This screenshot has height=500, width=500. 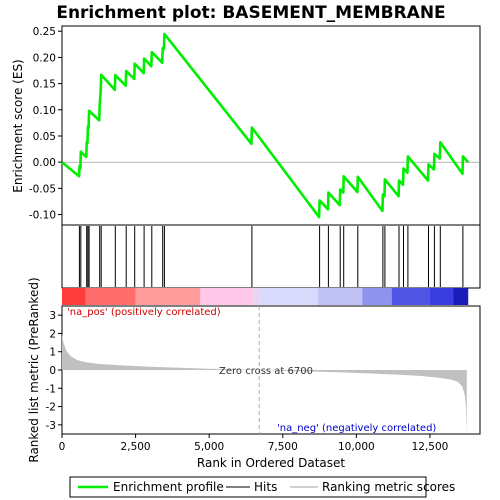 I want to click on metric-y-axis: 3 2 1 0 -1 -2 -3, so click(x=54, y=371).